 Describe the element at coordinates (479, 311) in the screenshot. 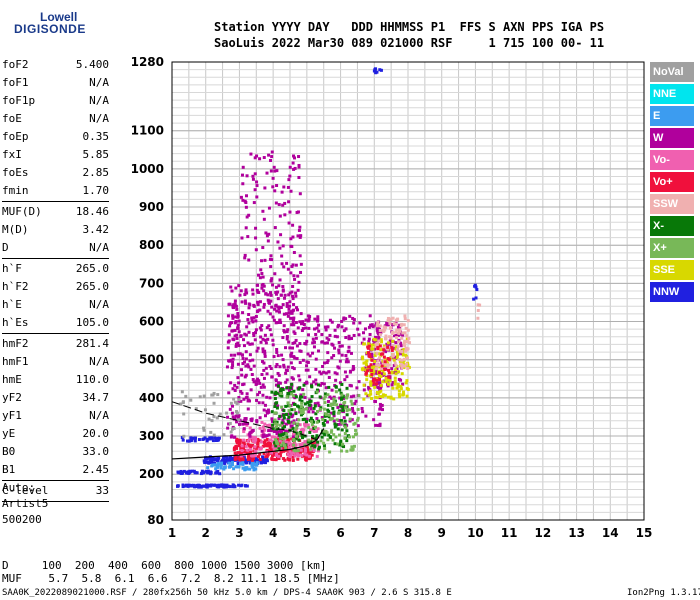

I see `echo-cluster` at that location.